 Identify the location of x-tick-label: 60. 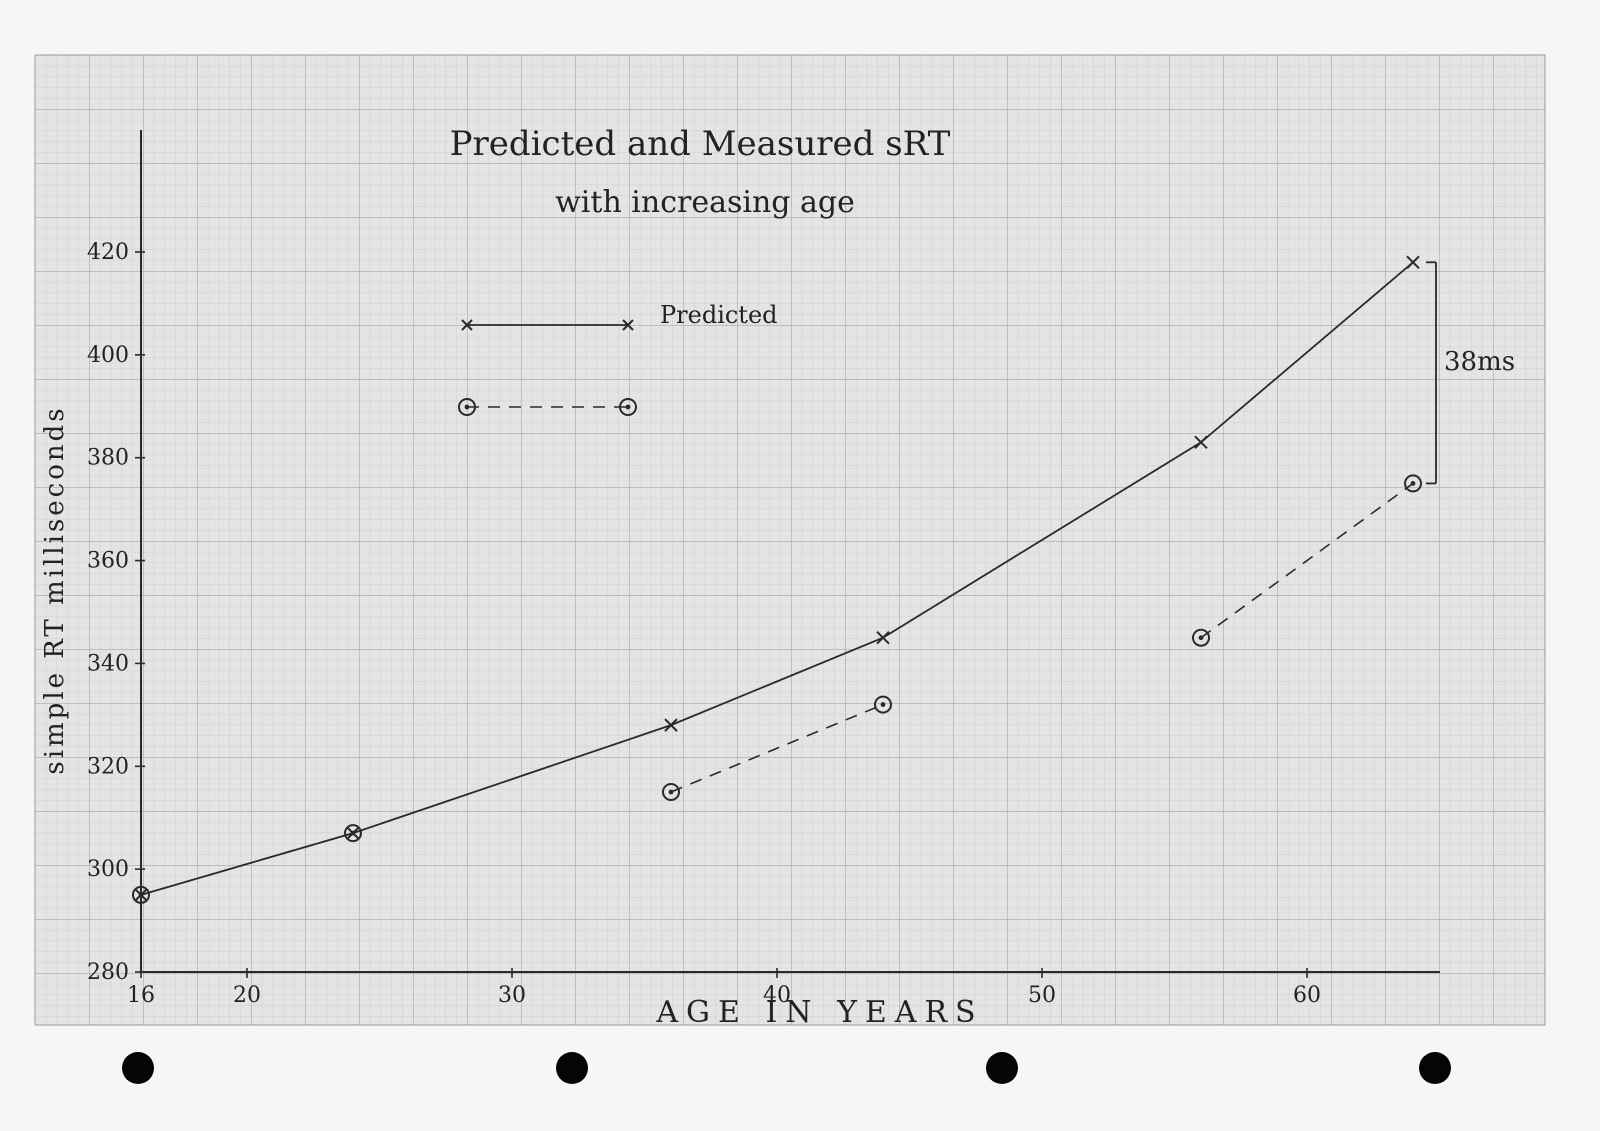
(1307, 995).